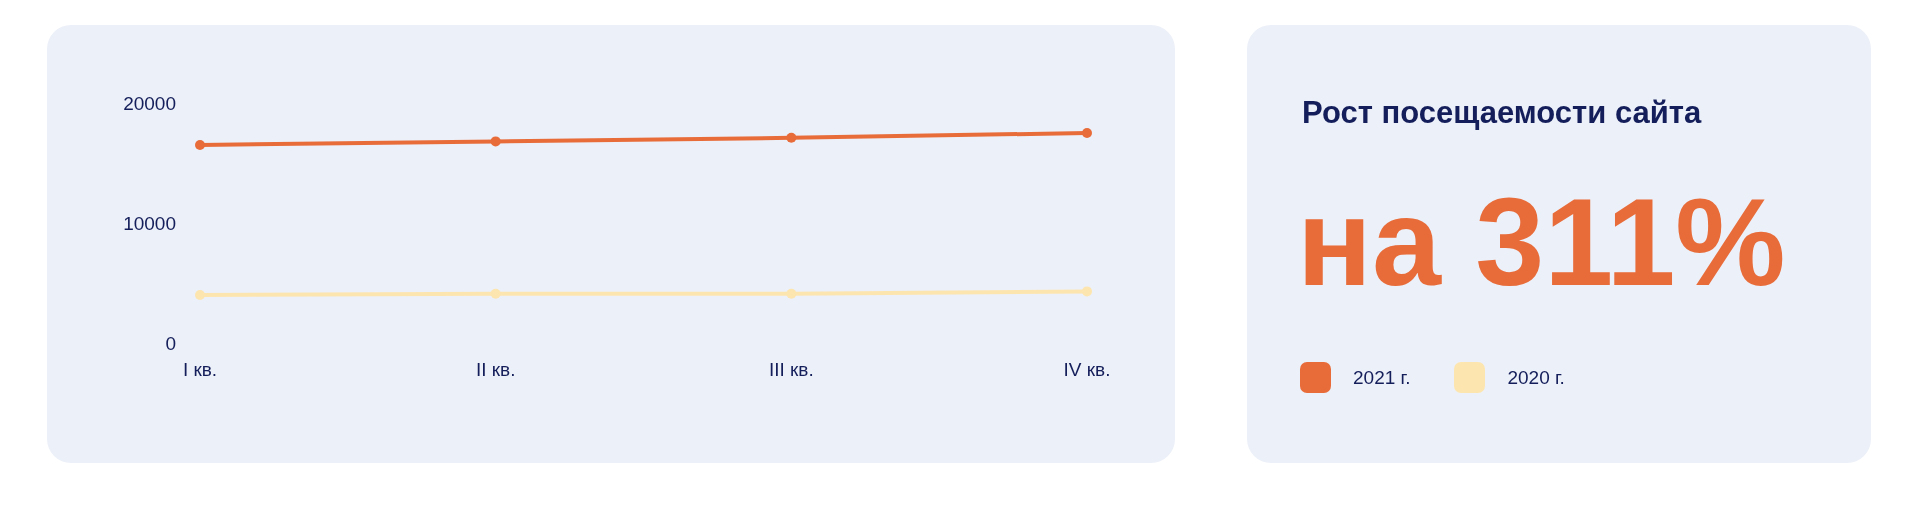  Describe the element at coordinates (200, 370) in the screenshot. I see `x-tick-label: I кв.` at that location.